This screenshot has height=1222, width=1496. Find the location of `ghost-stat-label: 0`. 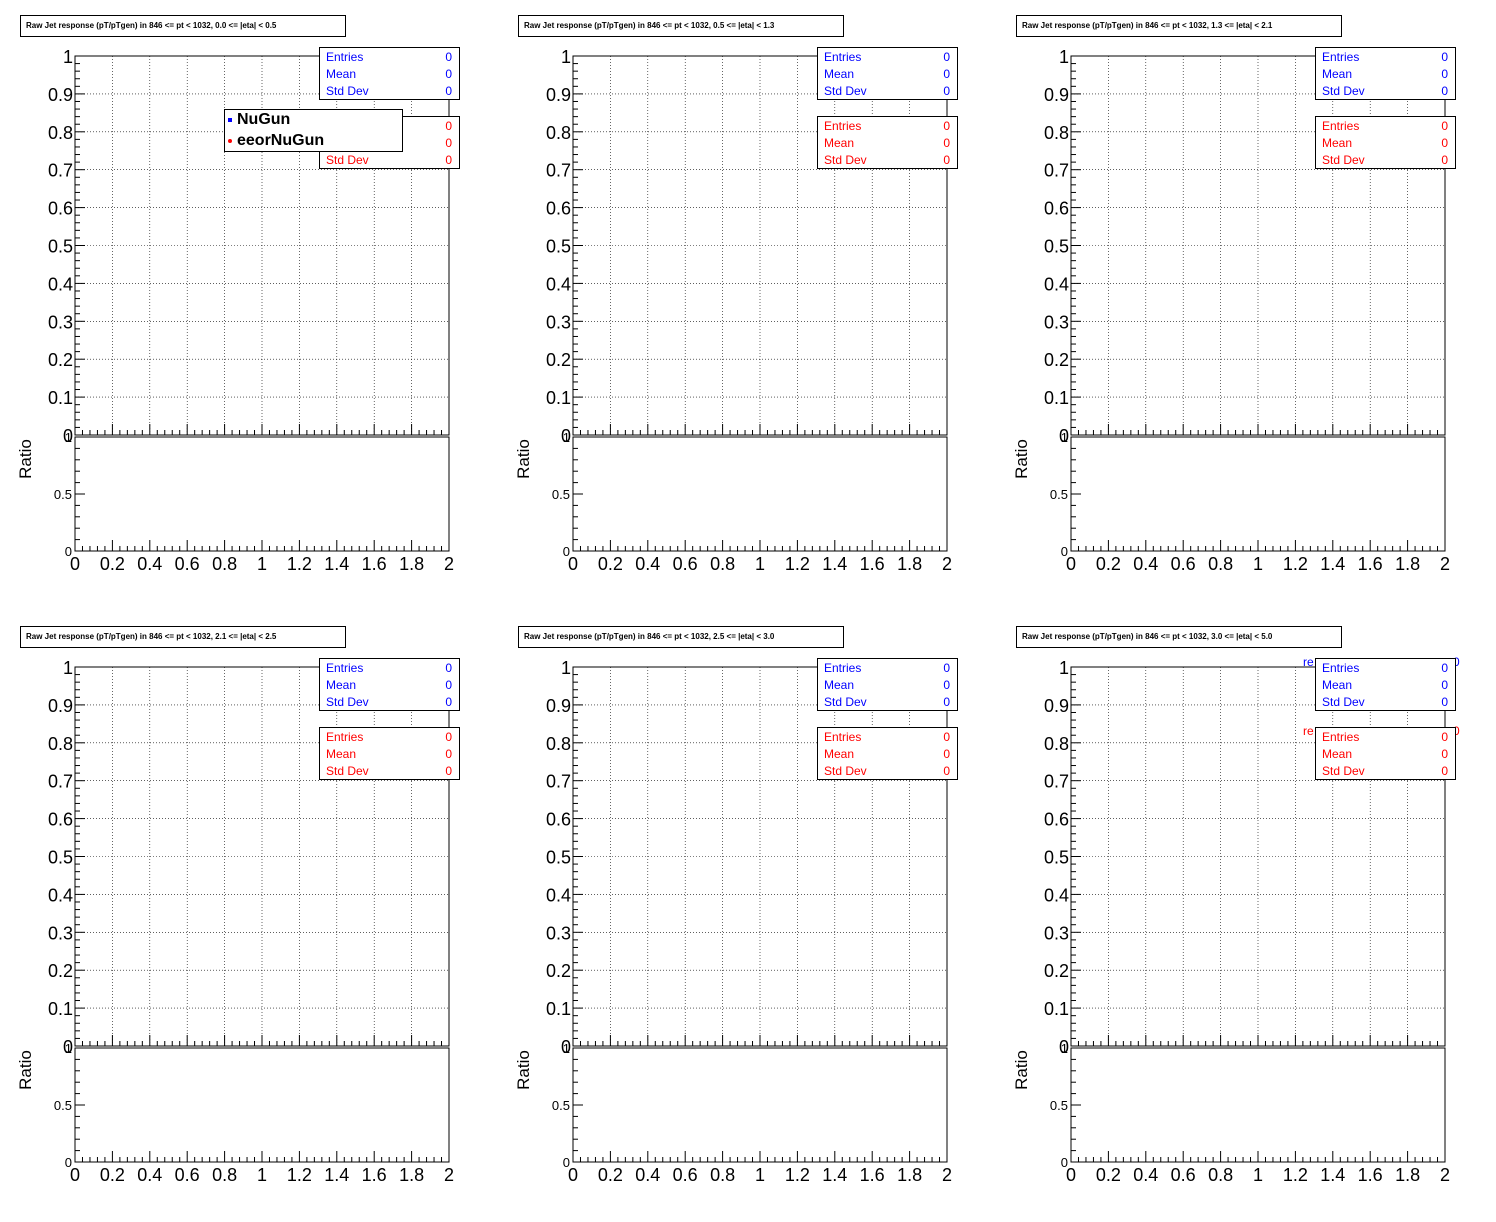

ghost-stat-label: 0 is located at coordinates (1456, 662).